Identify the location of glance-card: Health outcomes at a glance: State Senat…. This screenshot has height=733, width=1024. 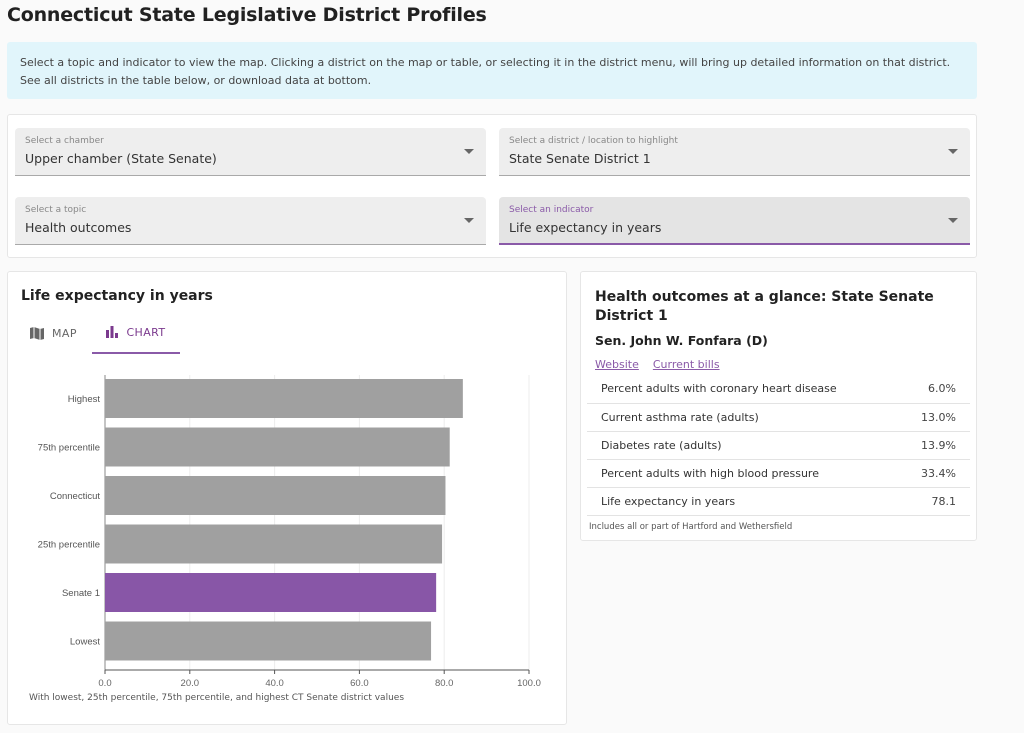
(778, 406).